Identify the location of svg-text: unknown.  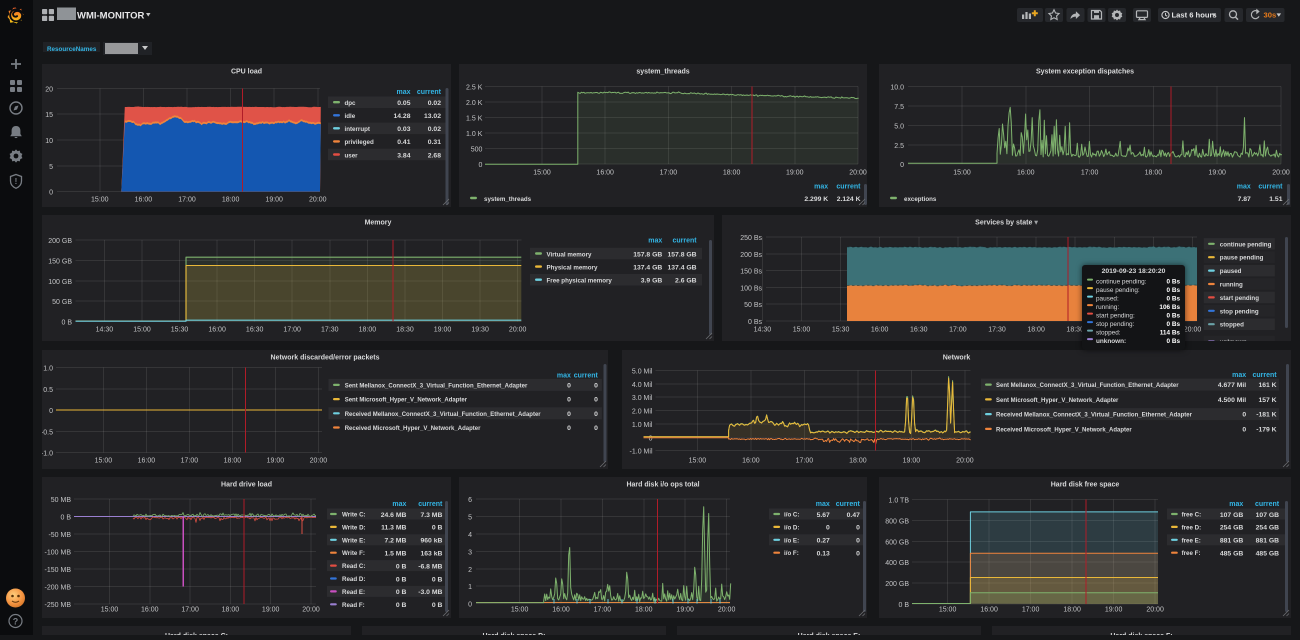
(1233, 340).